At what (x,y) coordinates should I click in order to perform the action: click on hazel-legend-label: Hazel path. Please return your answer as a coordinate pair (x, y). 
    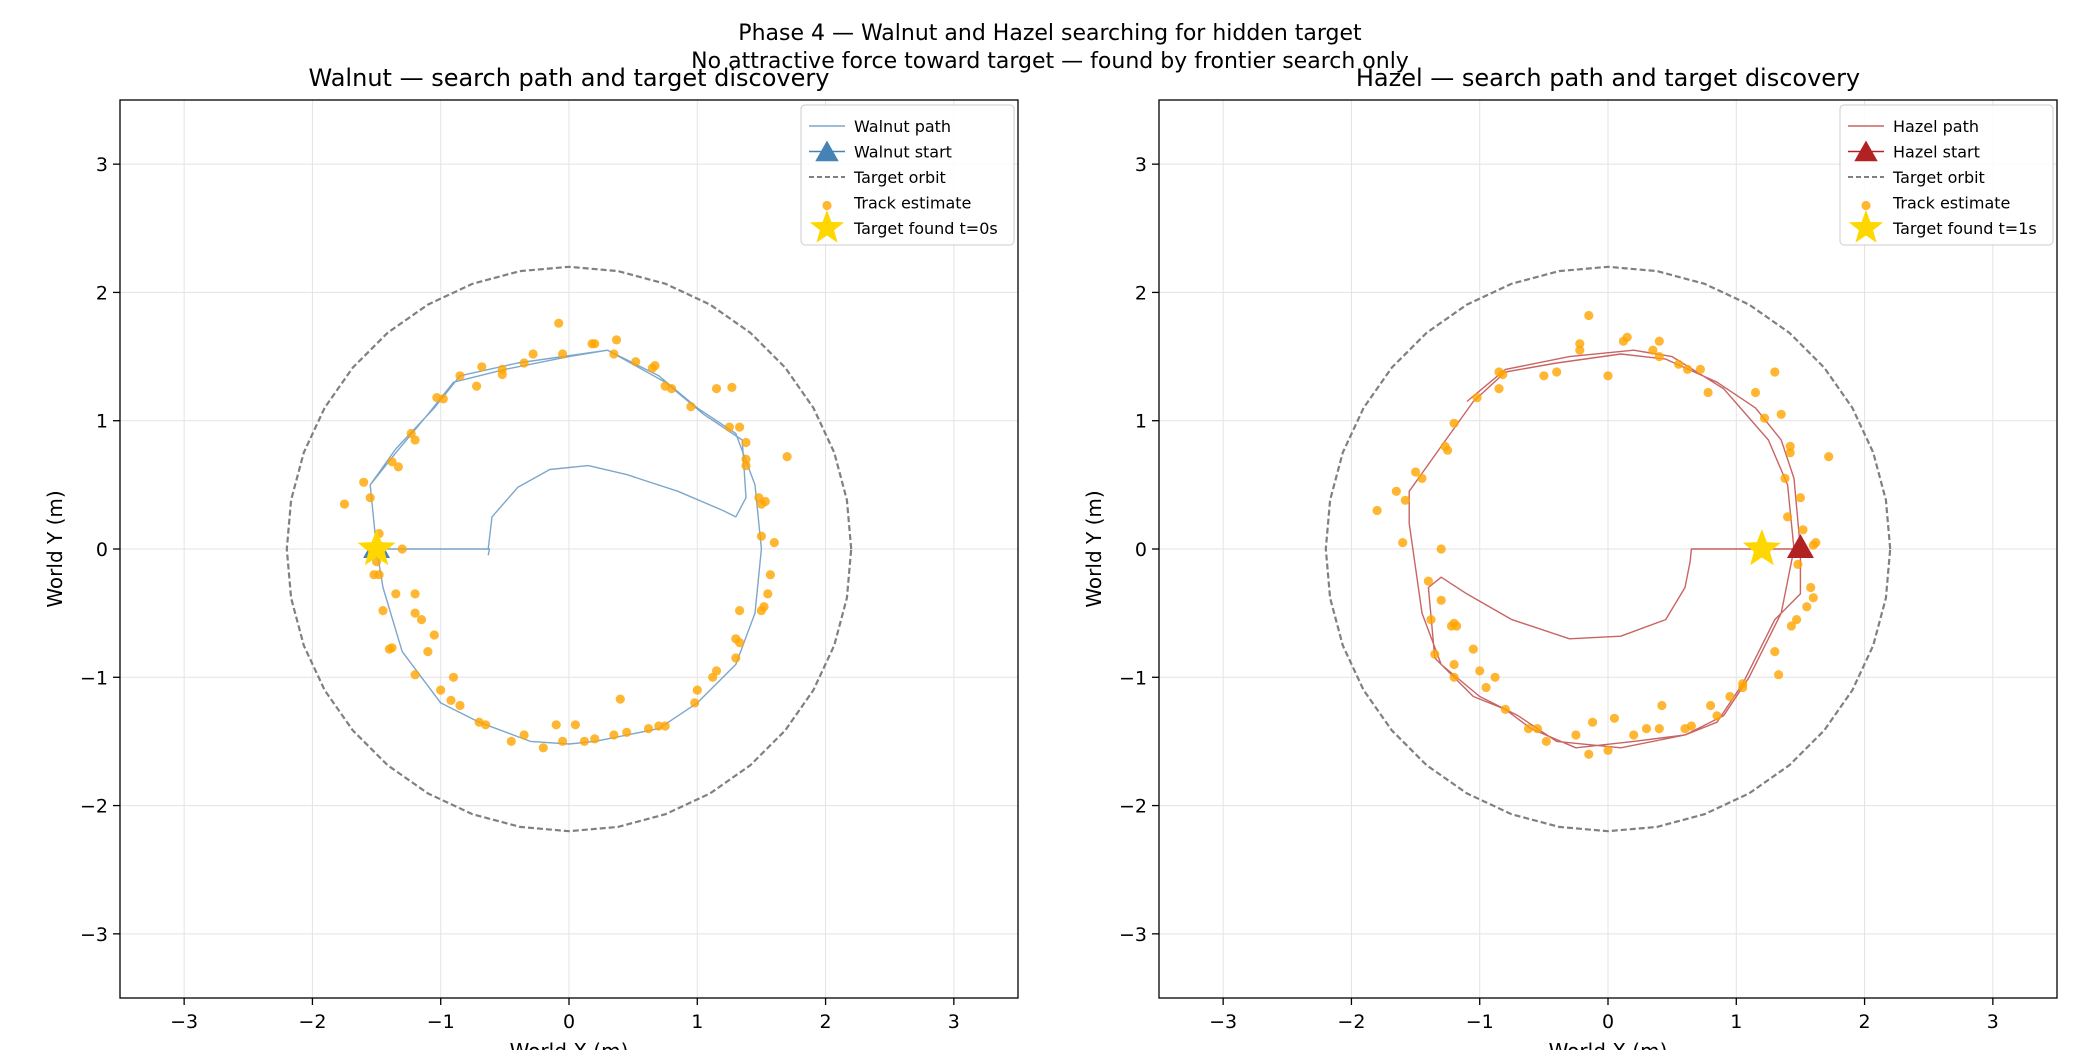
    Looking at the image, I should click on (1936, 126).